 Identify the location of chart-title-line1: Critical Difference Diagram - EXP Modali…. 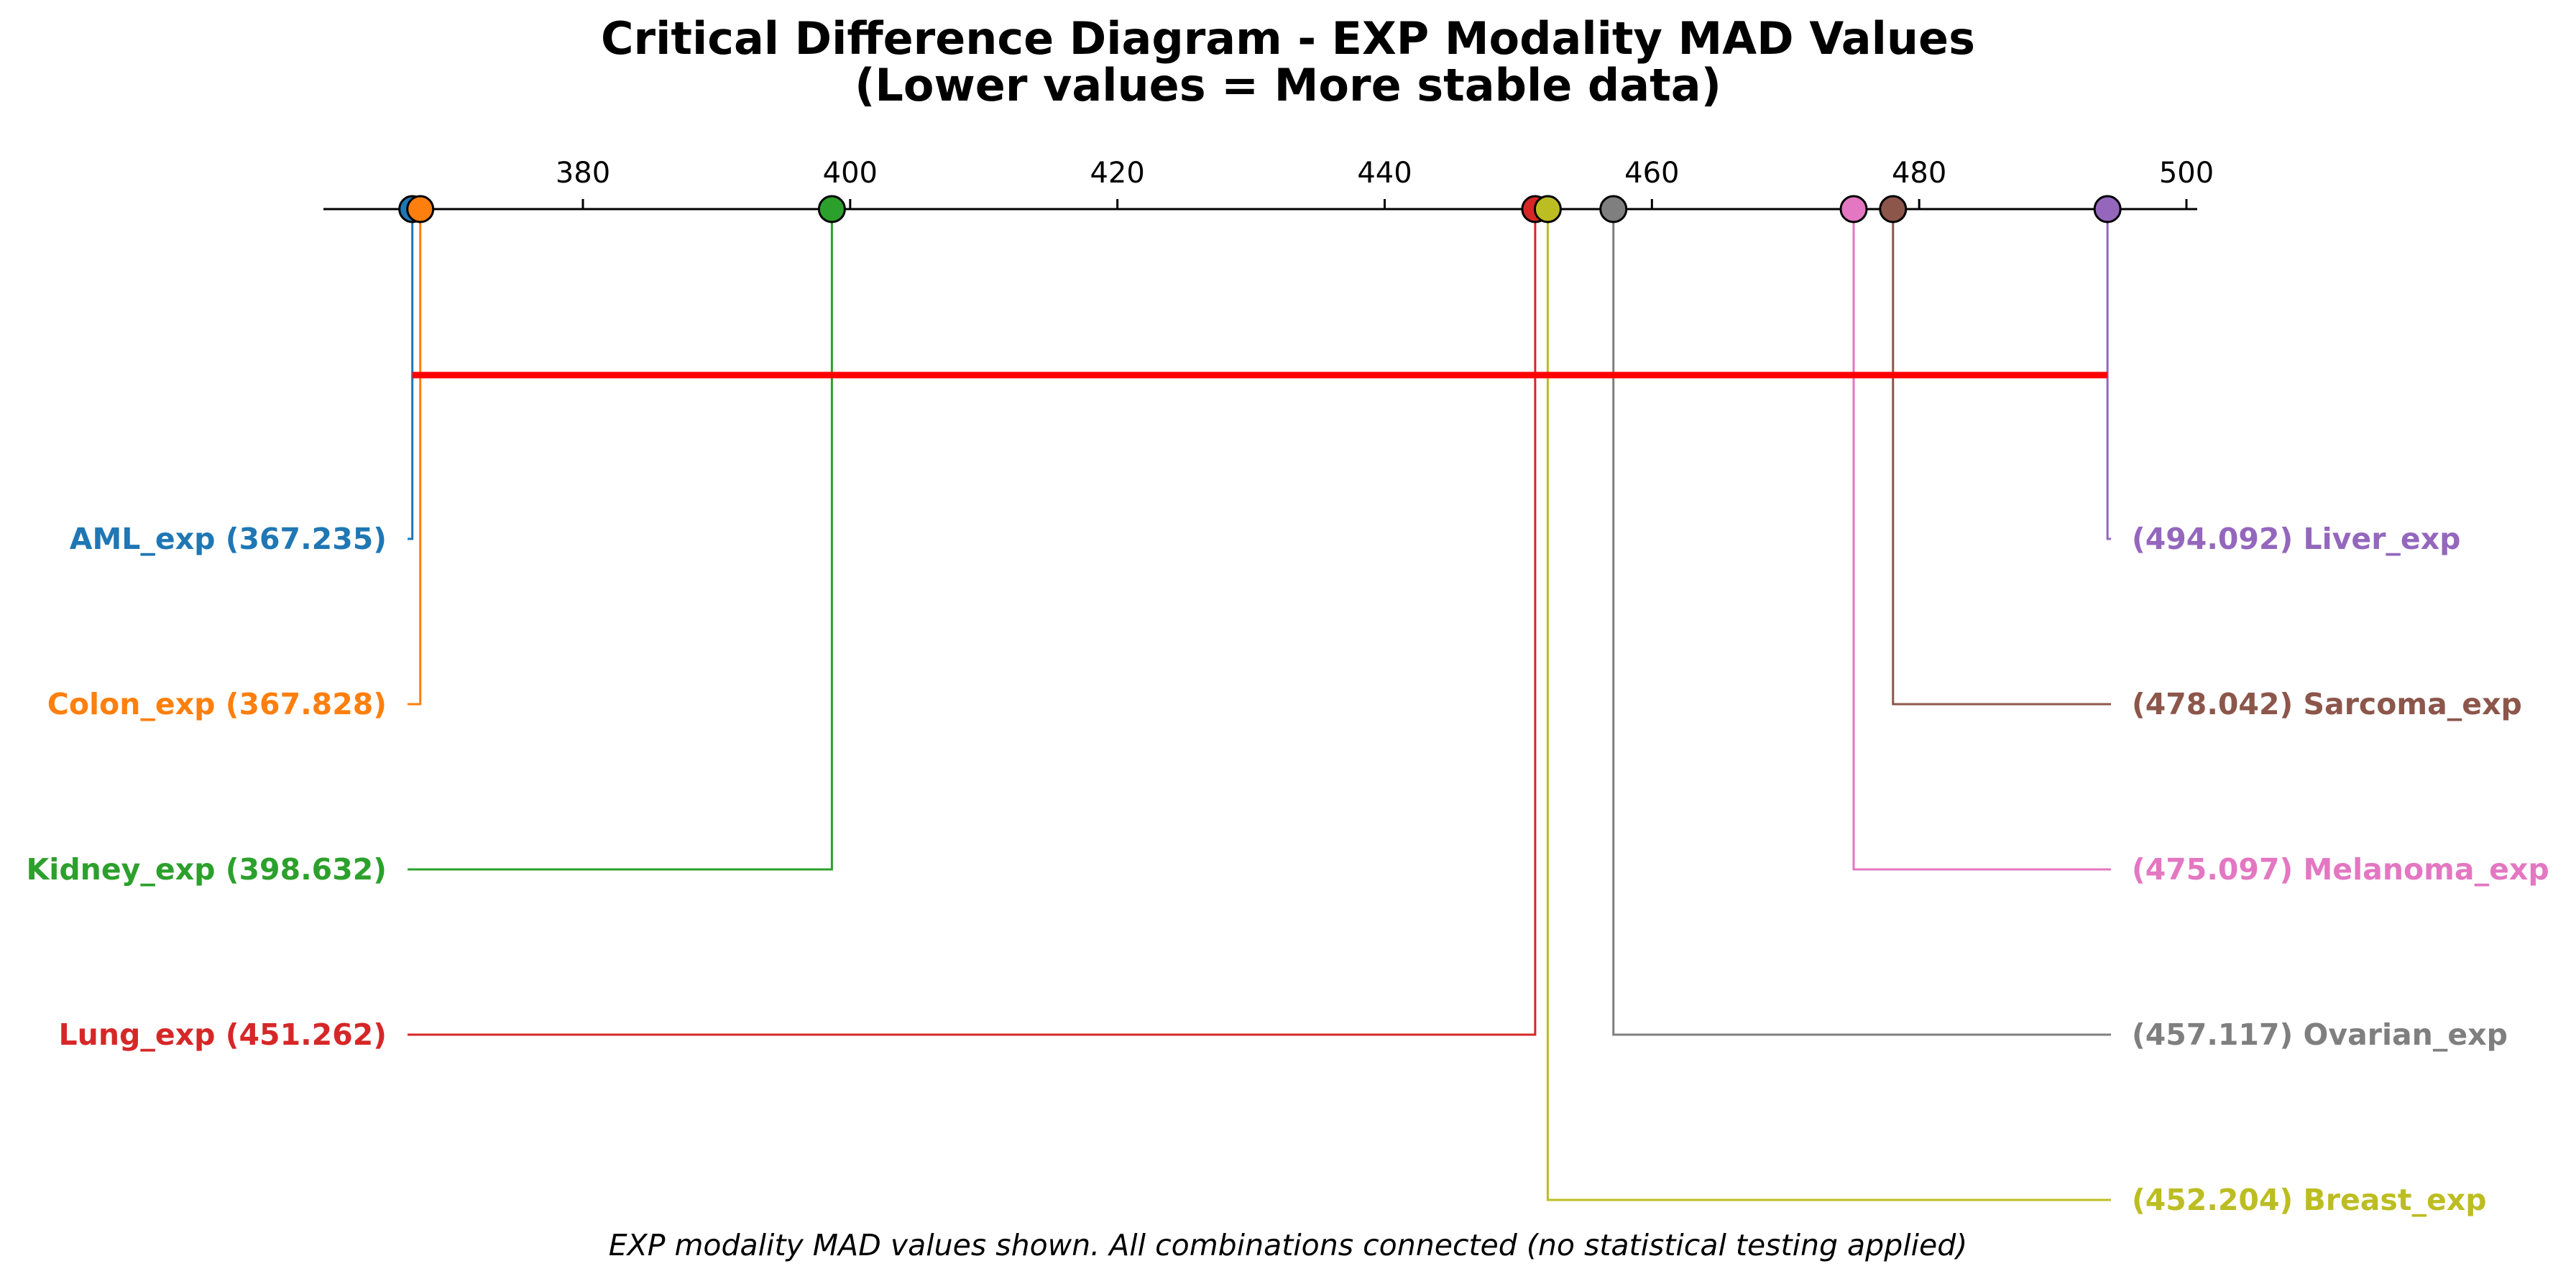
(1288, 39).